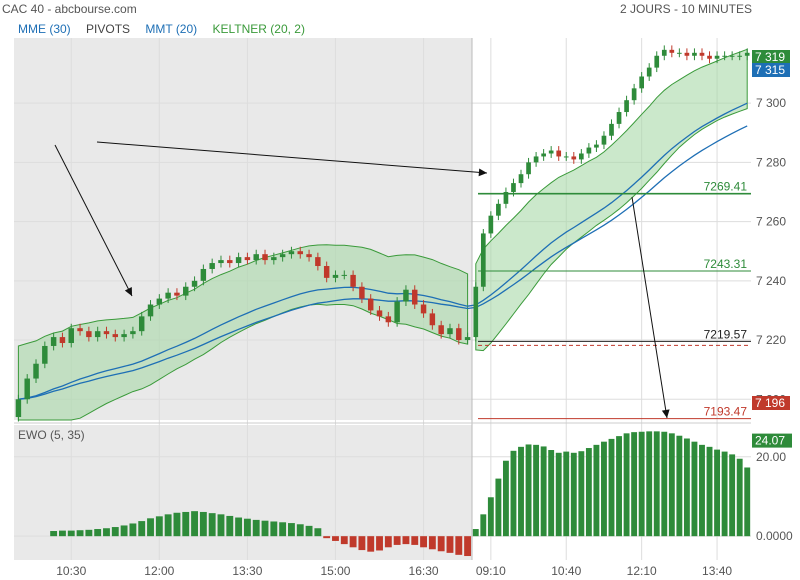  I want to click on ewo-legend: EWO (5, 35), so click(51, 435).